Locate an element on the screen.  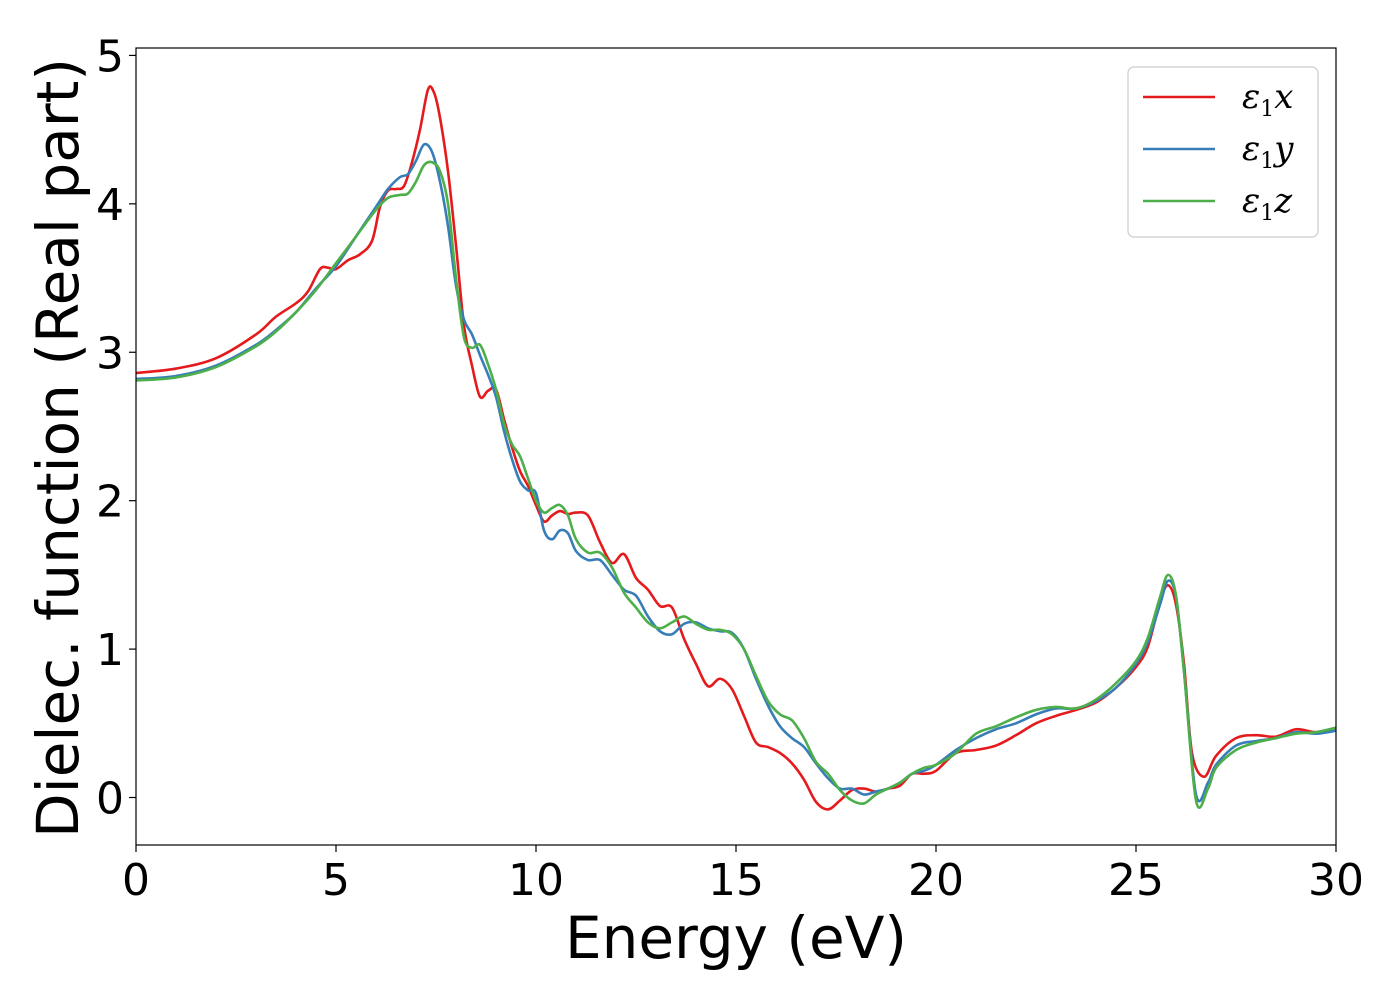
y-tick-label: 3 is located at coordinates (110, 353).